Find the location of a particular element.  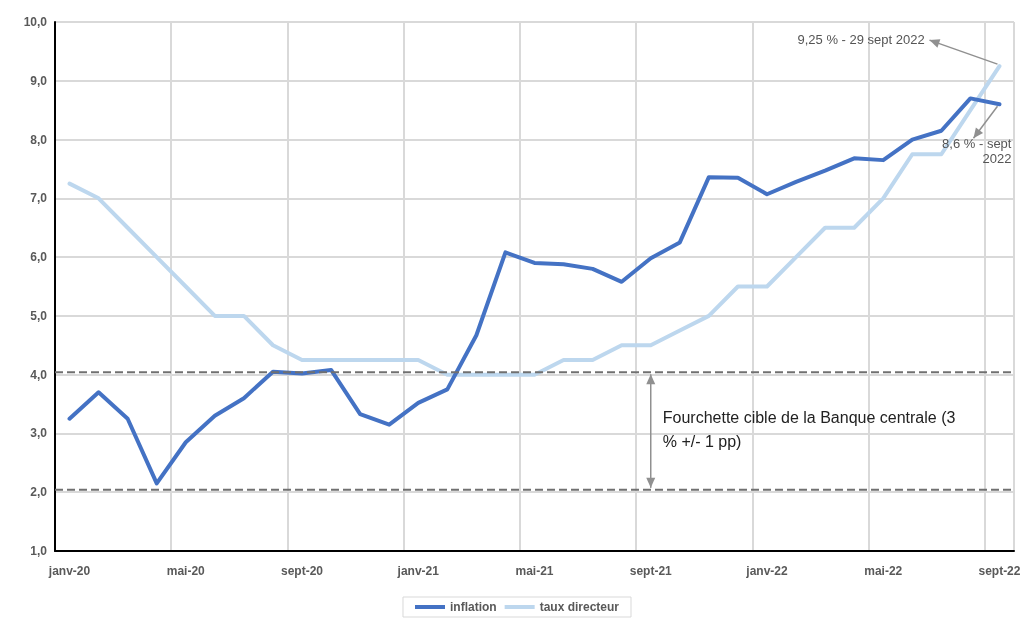

y-tick-label: 5,0 is located at coordinates (39, 315).